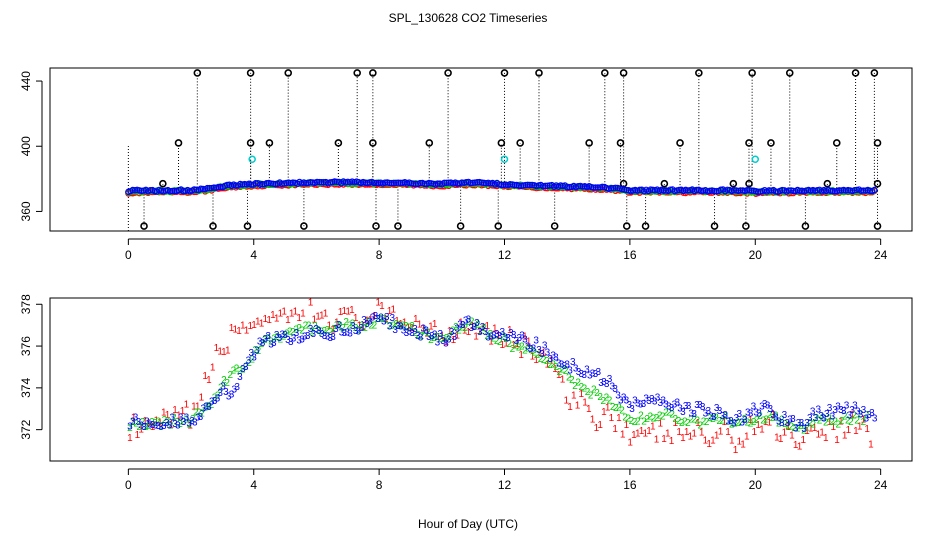 The height and width of the screenshot is (540, 936). What do you see at coordinates (630, 255) in the screenshot?
I see `x-tick-label: 16` at bounding box center [630, 255].